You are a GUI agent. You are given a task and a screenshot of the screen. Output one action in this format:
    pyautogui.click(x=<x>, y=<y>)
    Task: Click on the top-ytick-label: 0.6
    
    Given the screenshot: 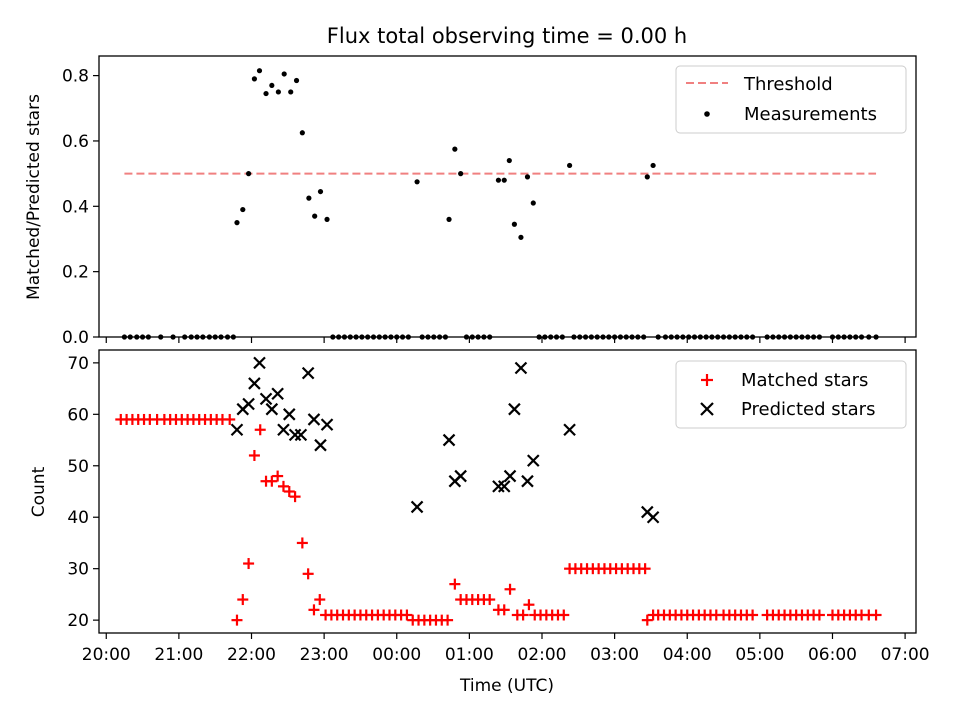 What is the action you would take?
    pyautogui.click(x=75, y=142)
    